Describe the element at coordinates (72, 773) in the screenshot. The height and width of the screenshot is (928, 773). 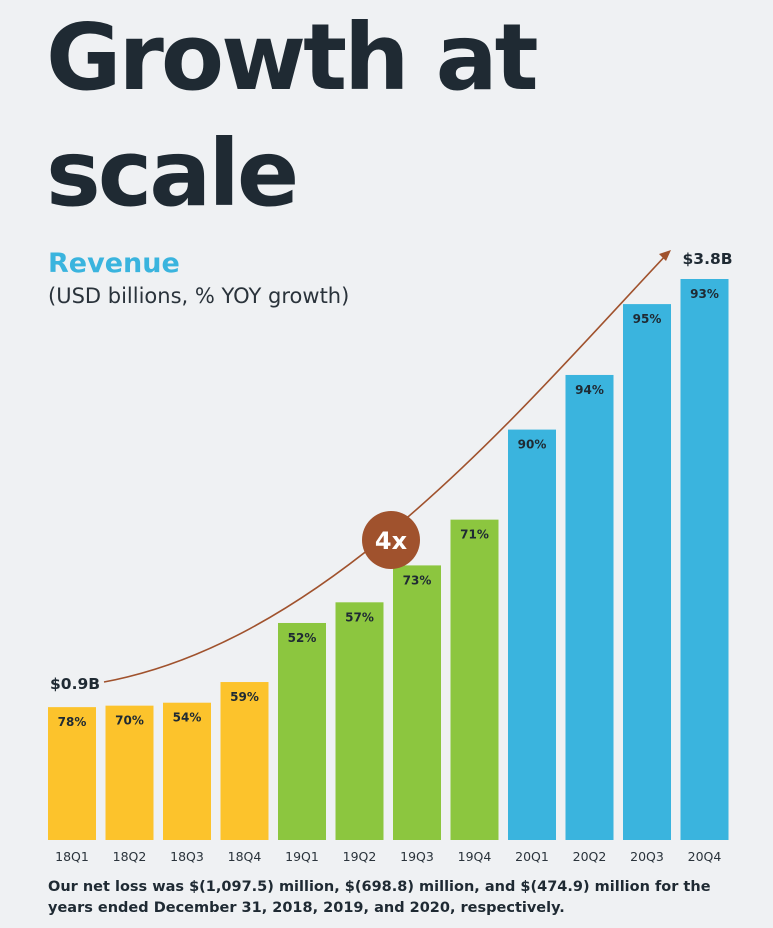
I see `bar-18Q1` at that location.